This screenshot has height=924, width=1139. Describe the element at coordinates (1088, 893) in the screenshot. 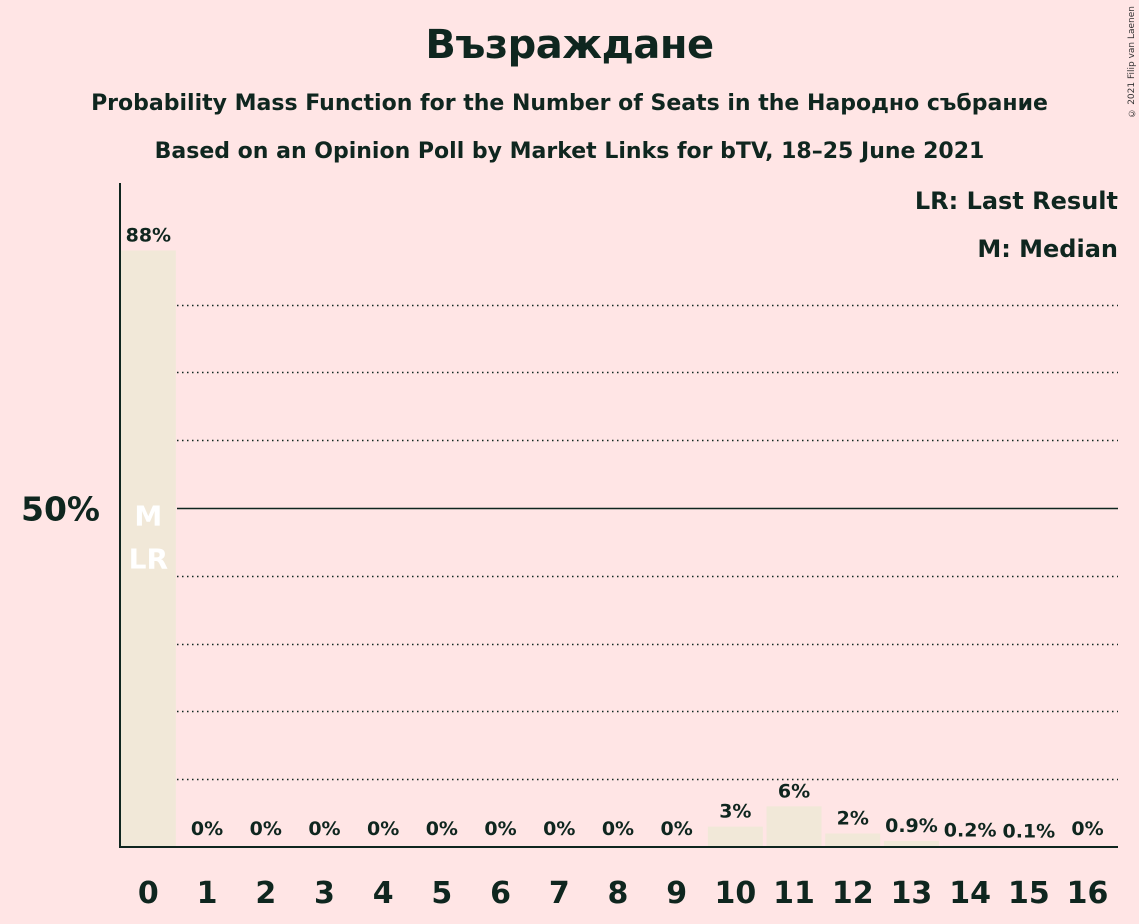

I see `x-tick-label: 16` at that location.